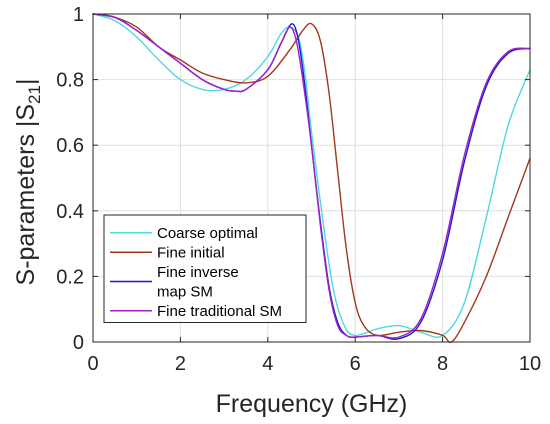 The image size is (550, 424). I want to click on y-axis-label-main: S-parameters |S, so click(26, 195).